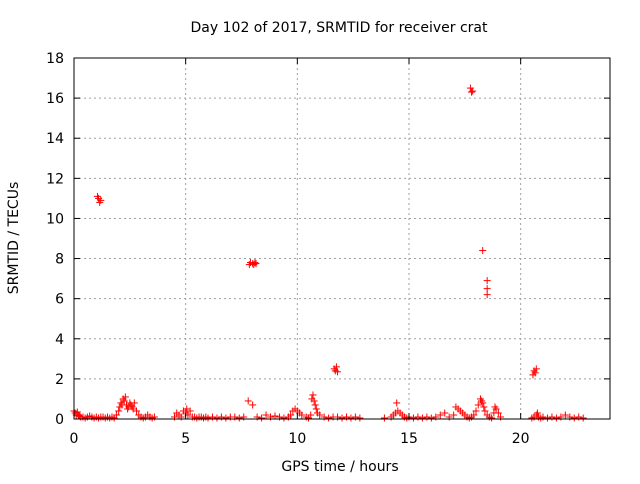  What do you see at coordinates (59, 340) in the screenshot?
I see `y-tick-label: 4` at bounding box center [59, 340].